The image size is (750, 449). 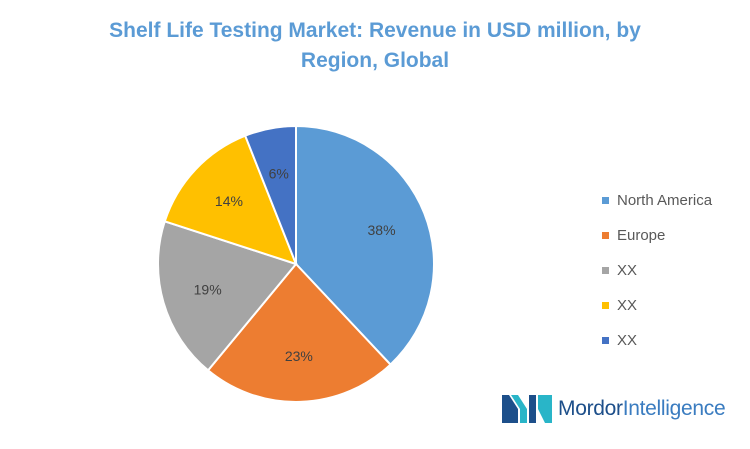 I want to click on legend-item-north-america: North America, so click(x=657, y=200).